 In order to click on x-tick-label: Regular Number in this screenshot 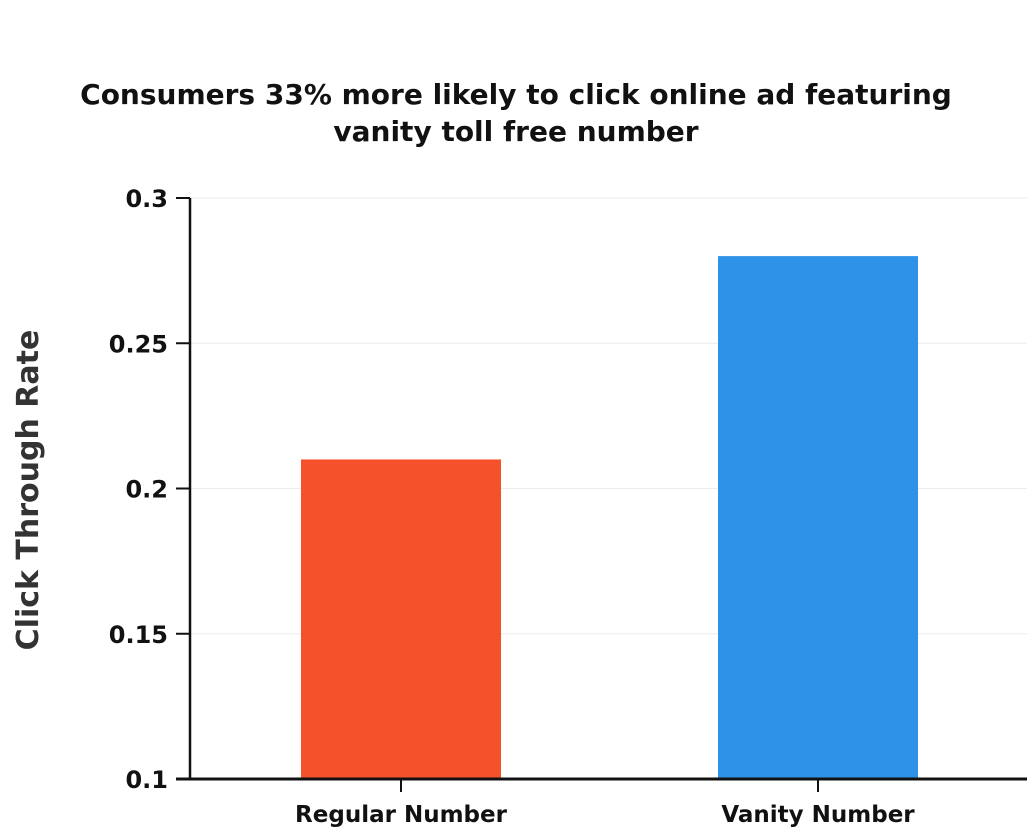, I will do `click(401, 815)`.